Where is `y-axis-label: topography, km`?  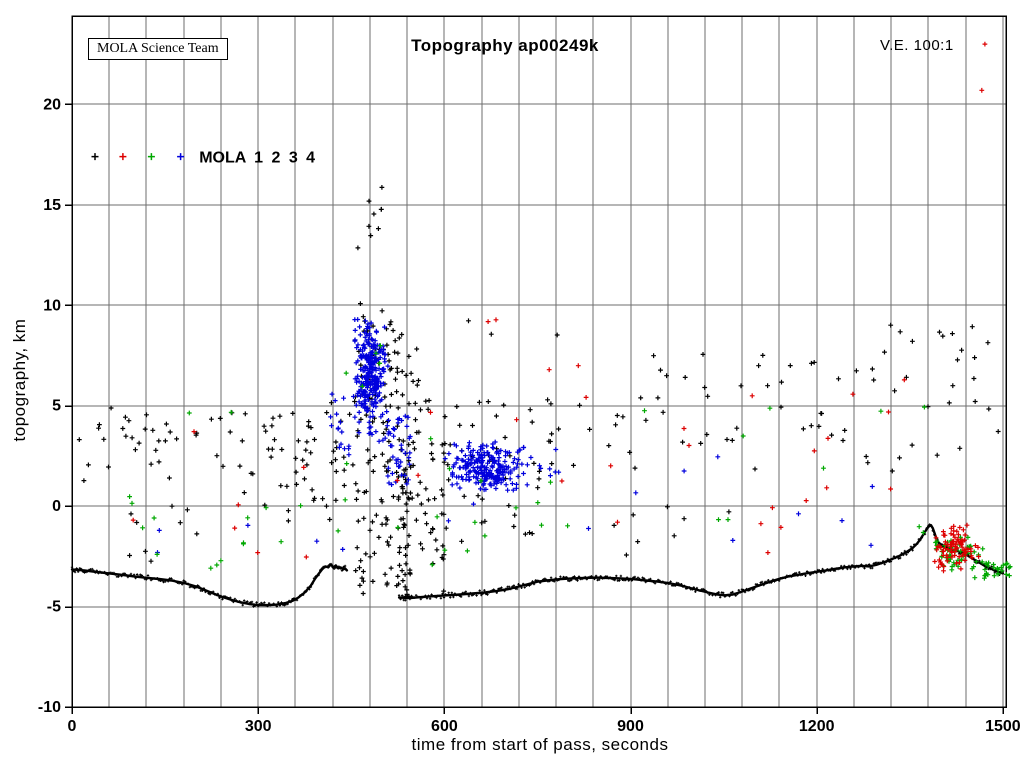
y-axis-label: topography, km is located at coordinates (19, 380).